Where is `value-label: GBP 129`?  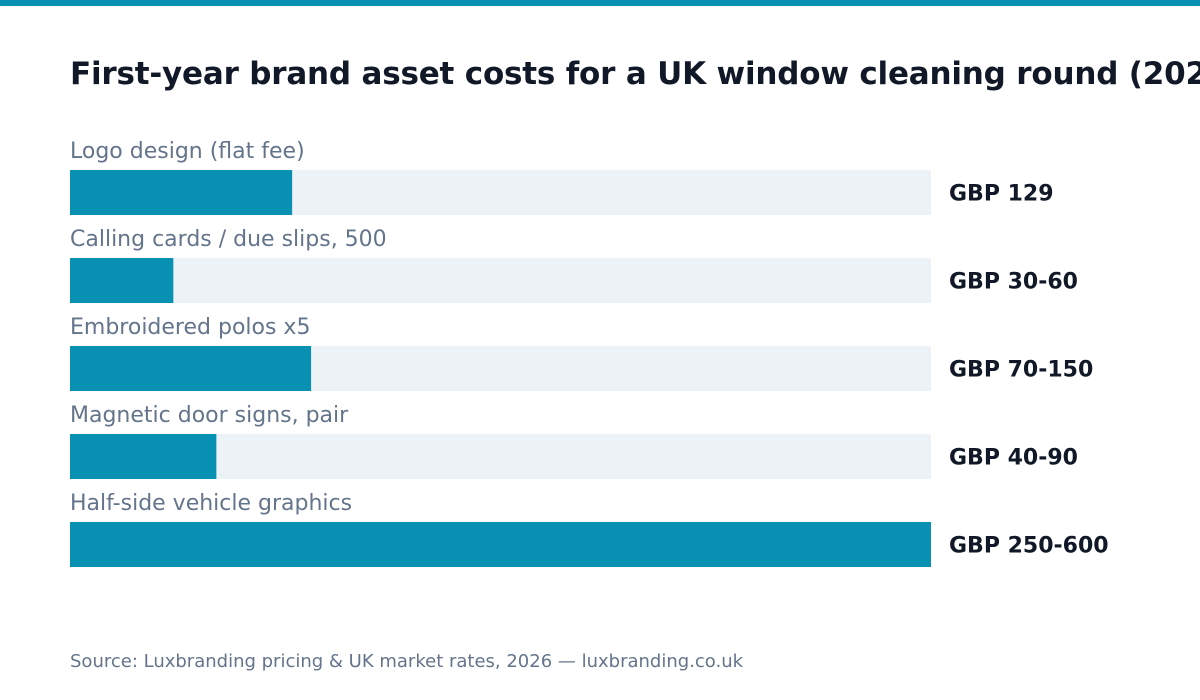 value-label: GBP 129 is located at coordinates (1001, 194).